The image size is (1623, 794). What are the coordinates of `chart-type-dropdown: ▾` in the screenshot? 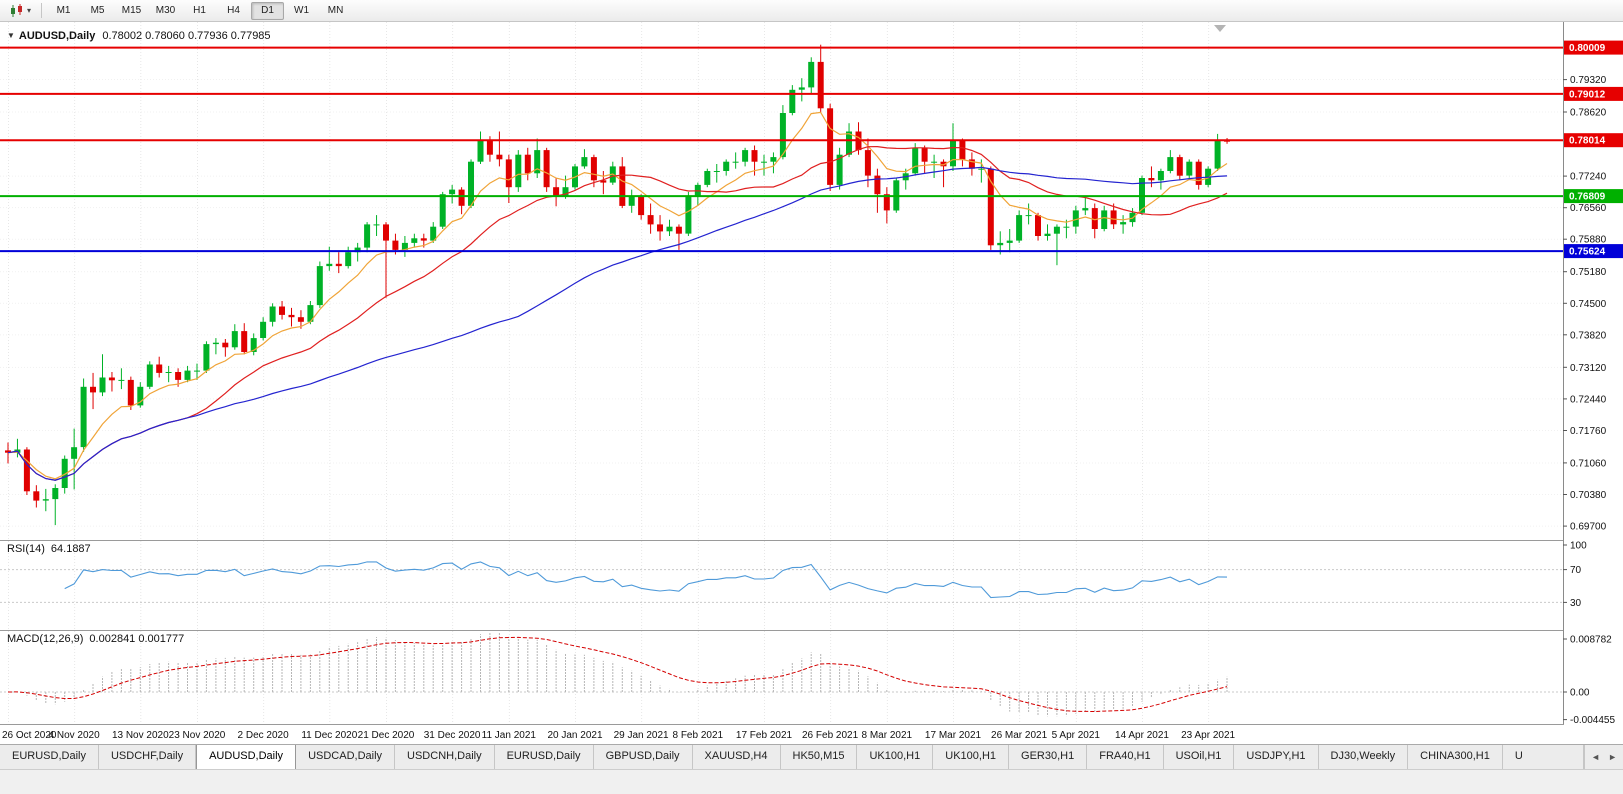 It's located at (20, 11).